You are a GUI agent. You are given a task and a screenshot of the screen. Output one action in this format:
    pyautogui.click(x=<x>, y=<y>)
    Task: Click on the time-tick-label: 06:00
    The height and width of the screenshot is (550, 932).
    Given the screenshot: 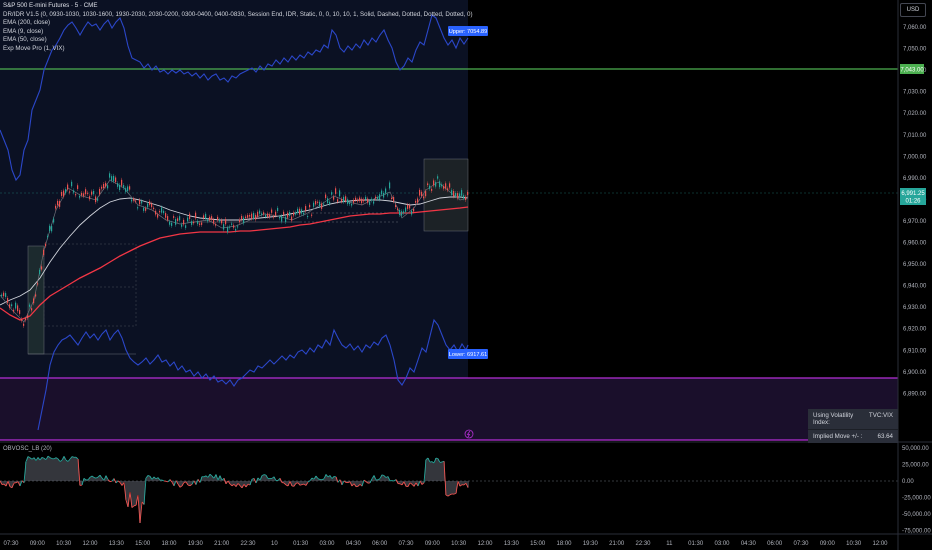 What is the action you would take?
    pyautogui.click(x=775, y=544)
    